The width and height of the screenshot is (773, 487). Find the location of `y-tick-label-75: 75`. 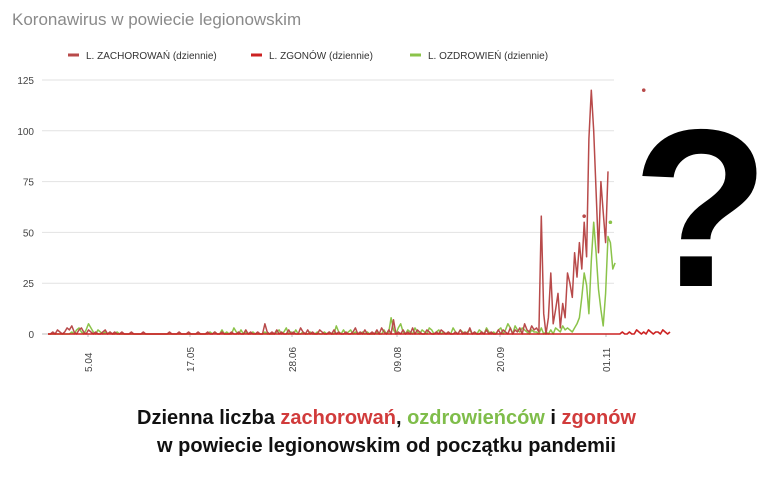

y-tick-label-75: 75 is located at coordinates (29, 183).